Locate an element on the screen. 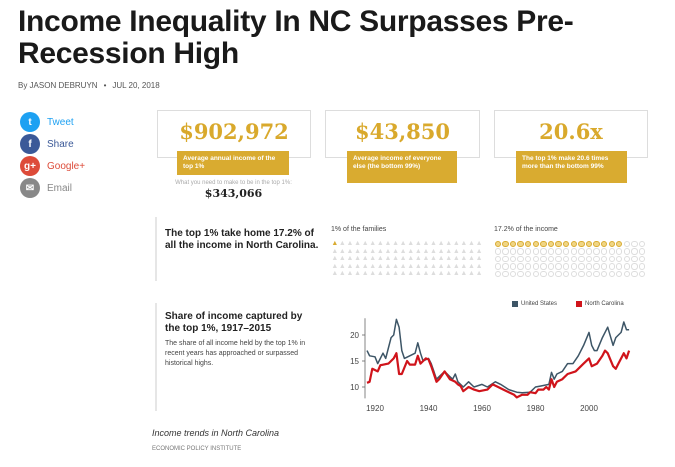  stat-value: $43,850 is located at coordinates (402, 131).